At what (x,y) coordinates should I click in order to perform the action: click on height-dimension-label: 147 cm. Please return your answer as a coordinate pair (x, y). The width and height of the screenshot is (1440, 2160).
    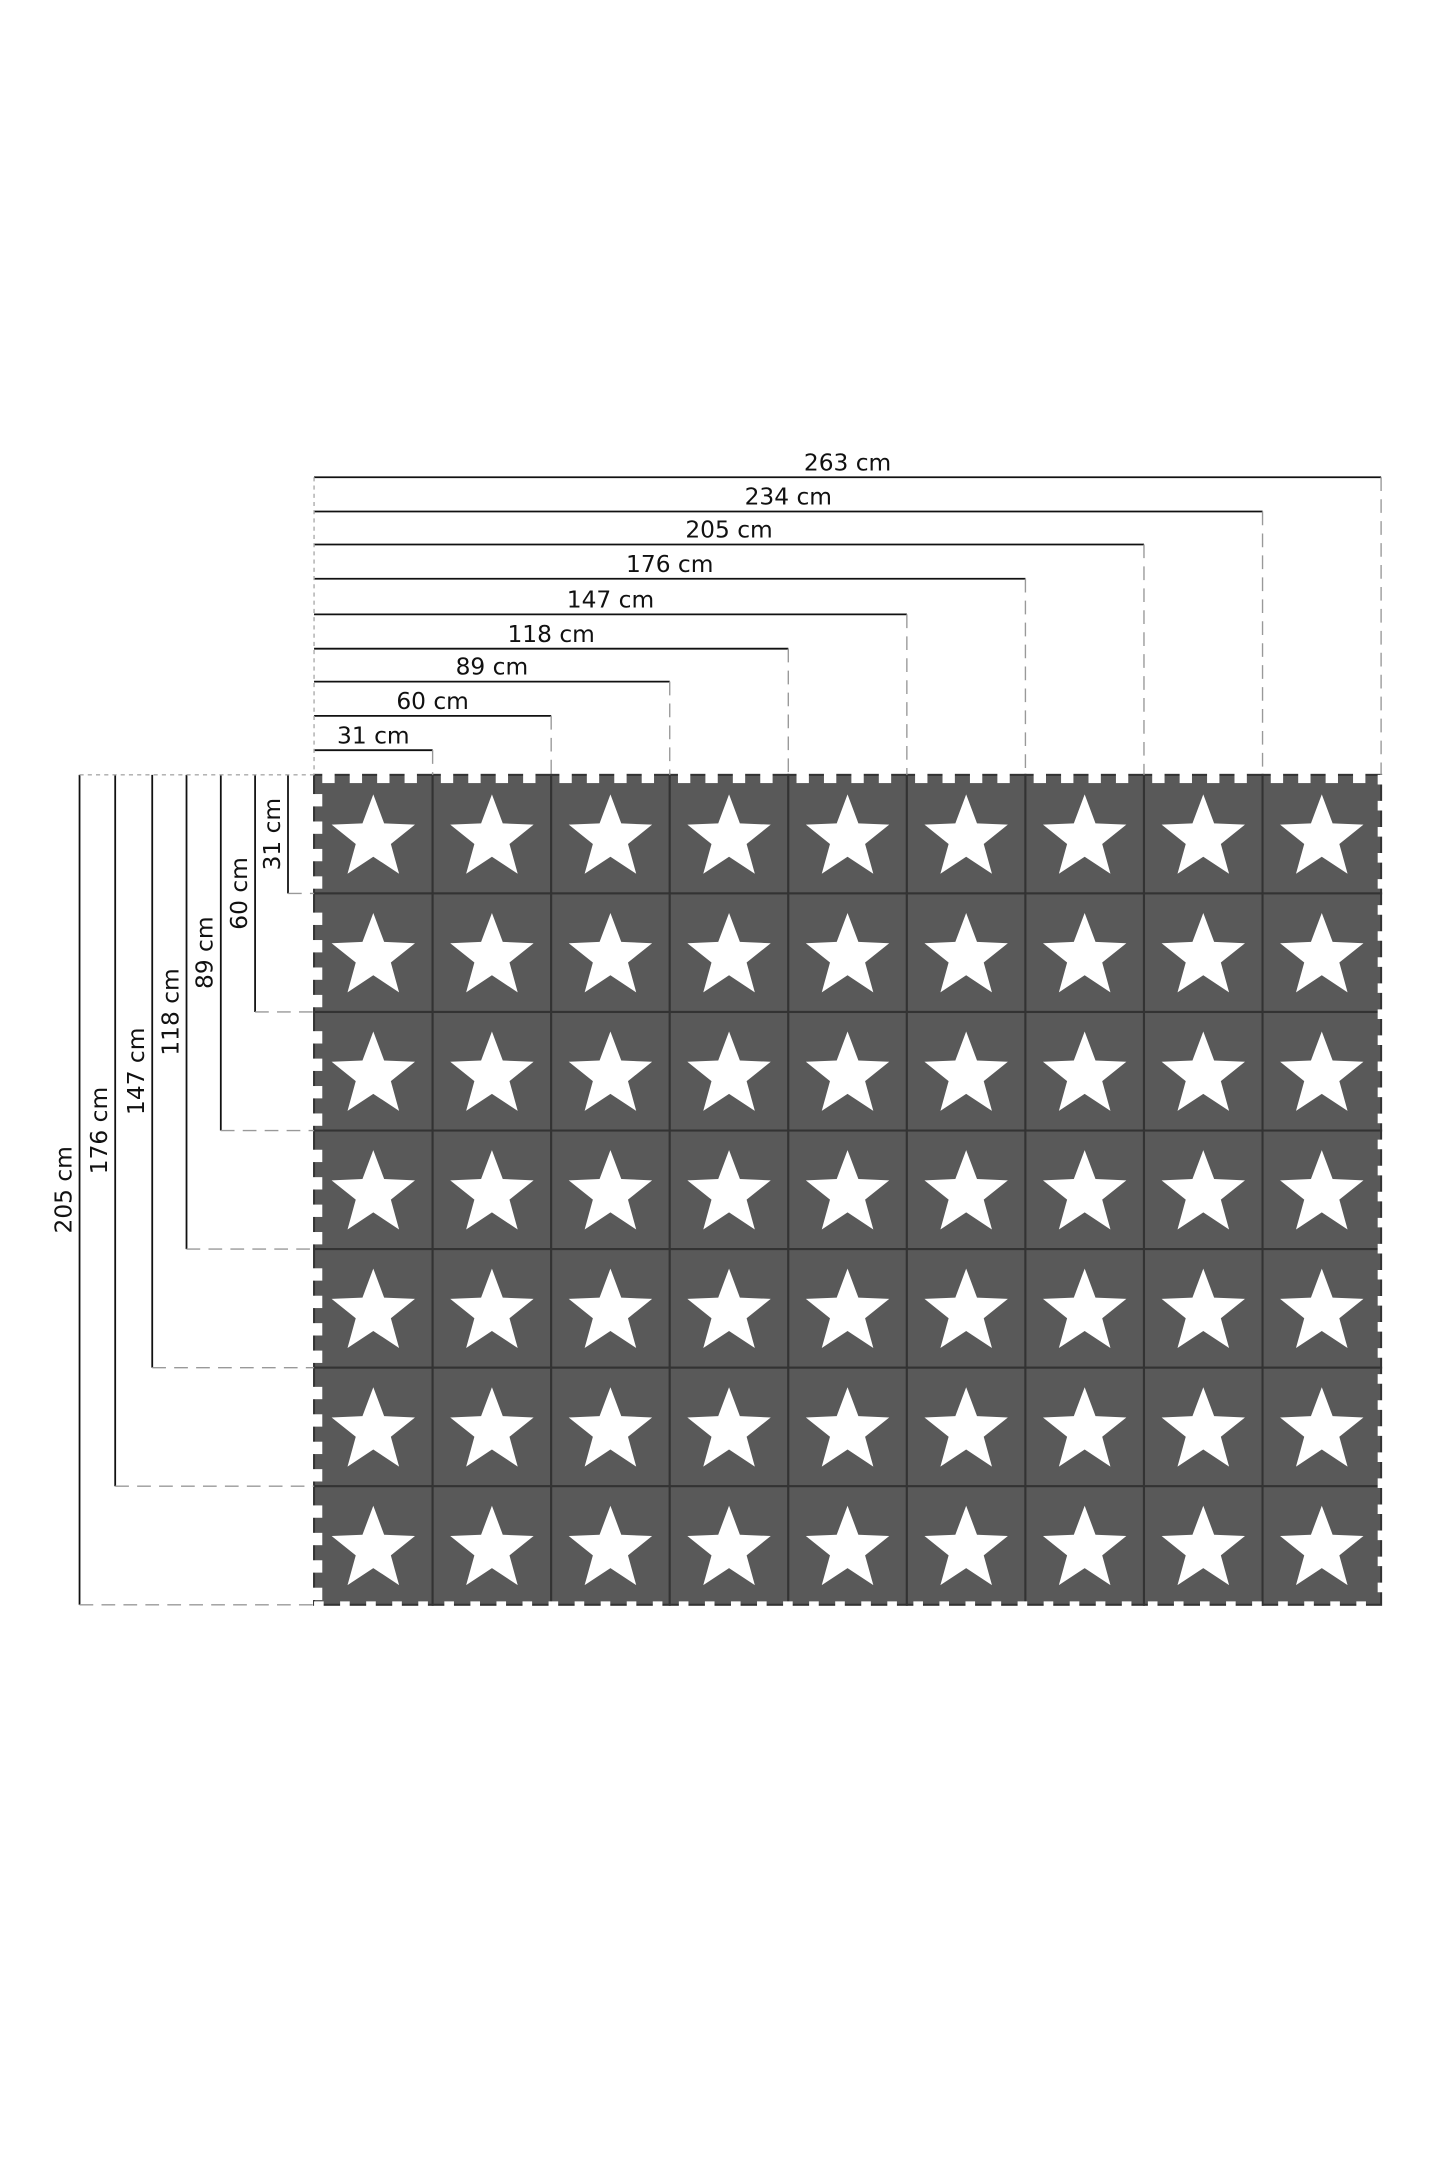
    Looking at the image, I should click on (136, 1071).